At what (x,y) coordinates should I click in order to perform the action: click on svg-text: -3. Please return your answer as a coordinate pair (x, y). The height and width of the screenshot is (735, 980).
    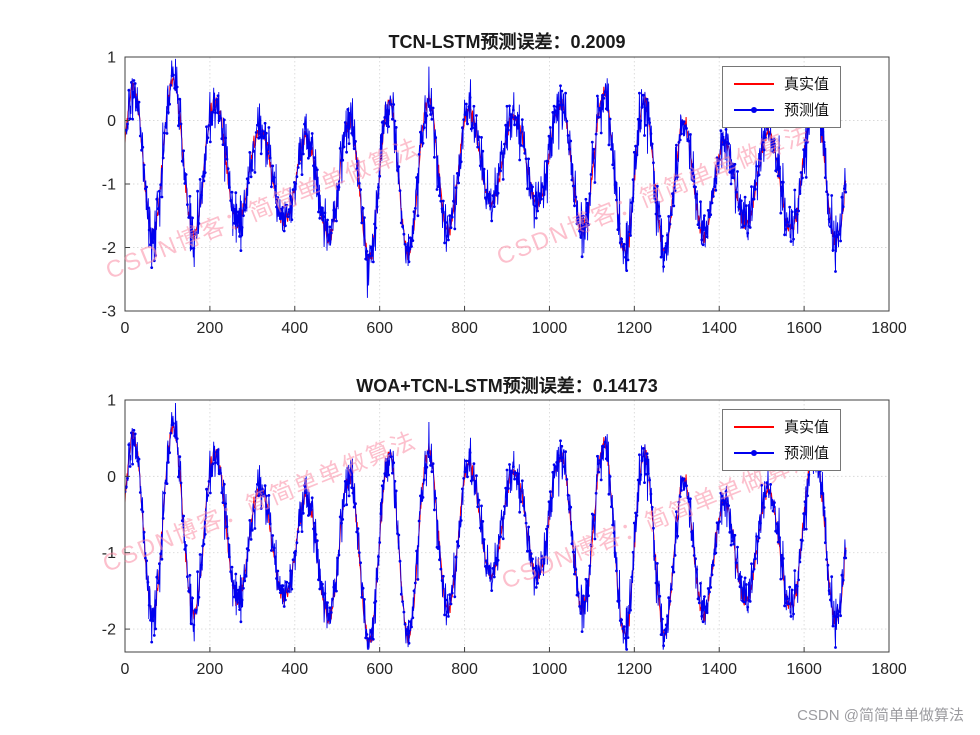
    Looking at the image, I should click on (109, 312).